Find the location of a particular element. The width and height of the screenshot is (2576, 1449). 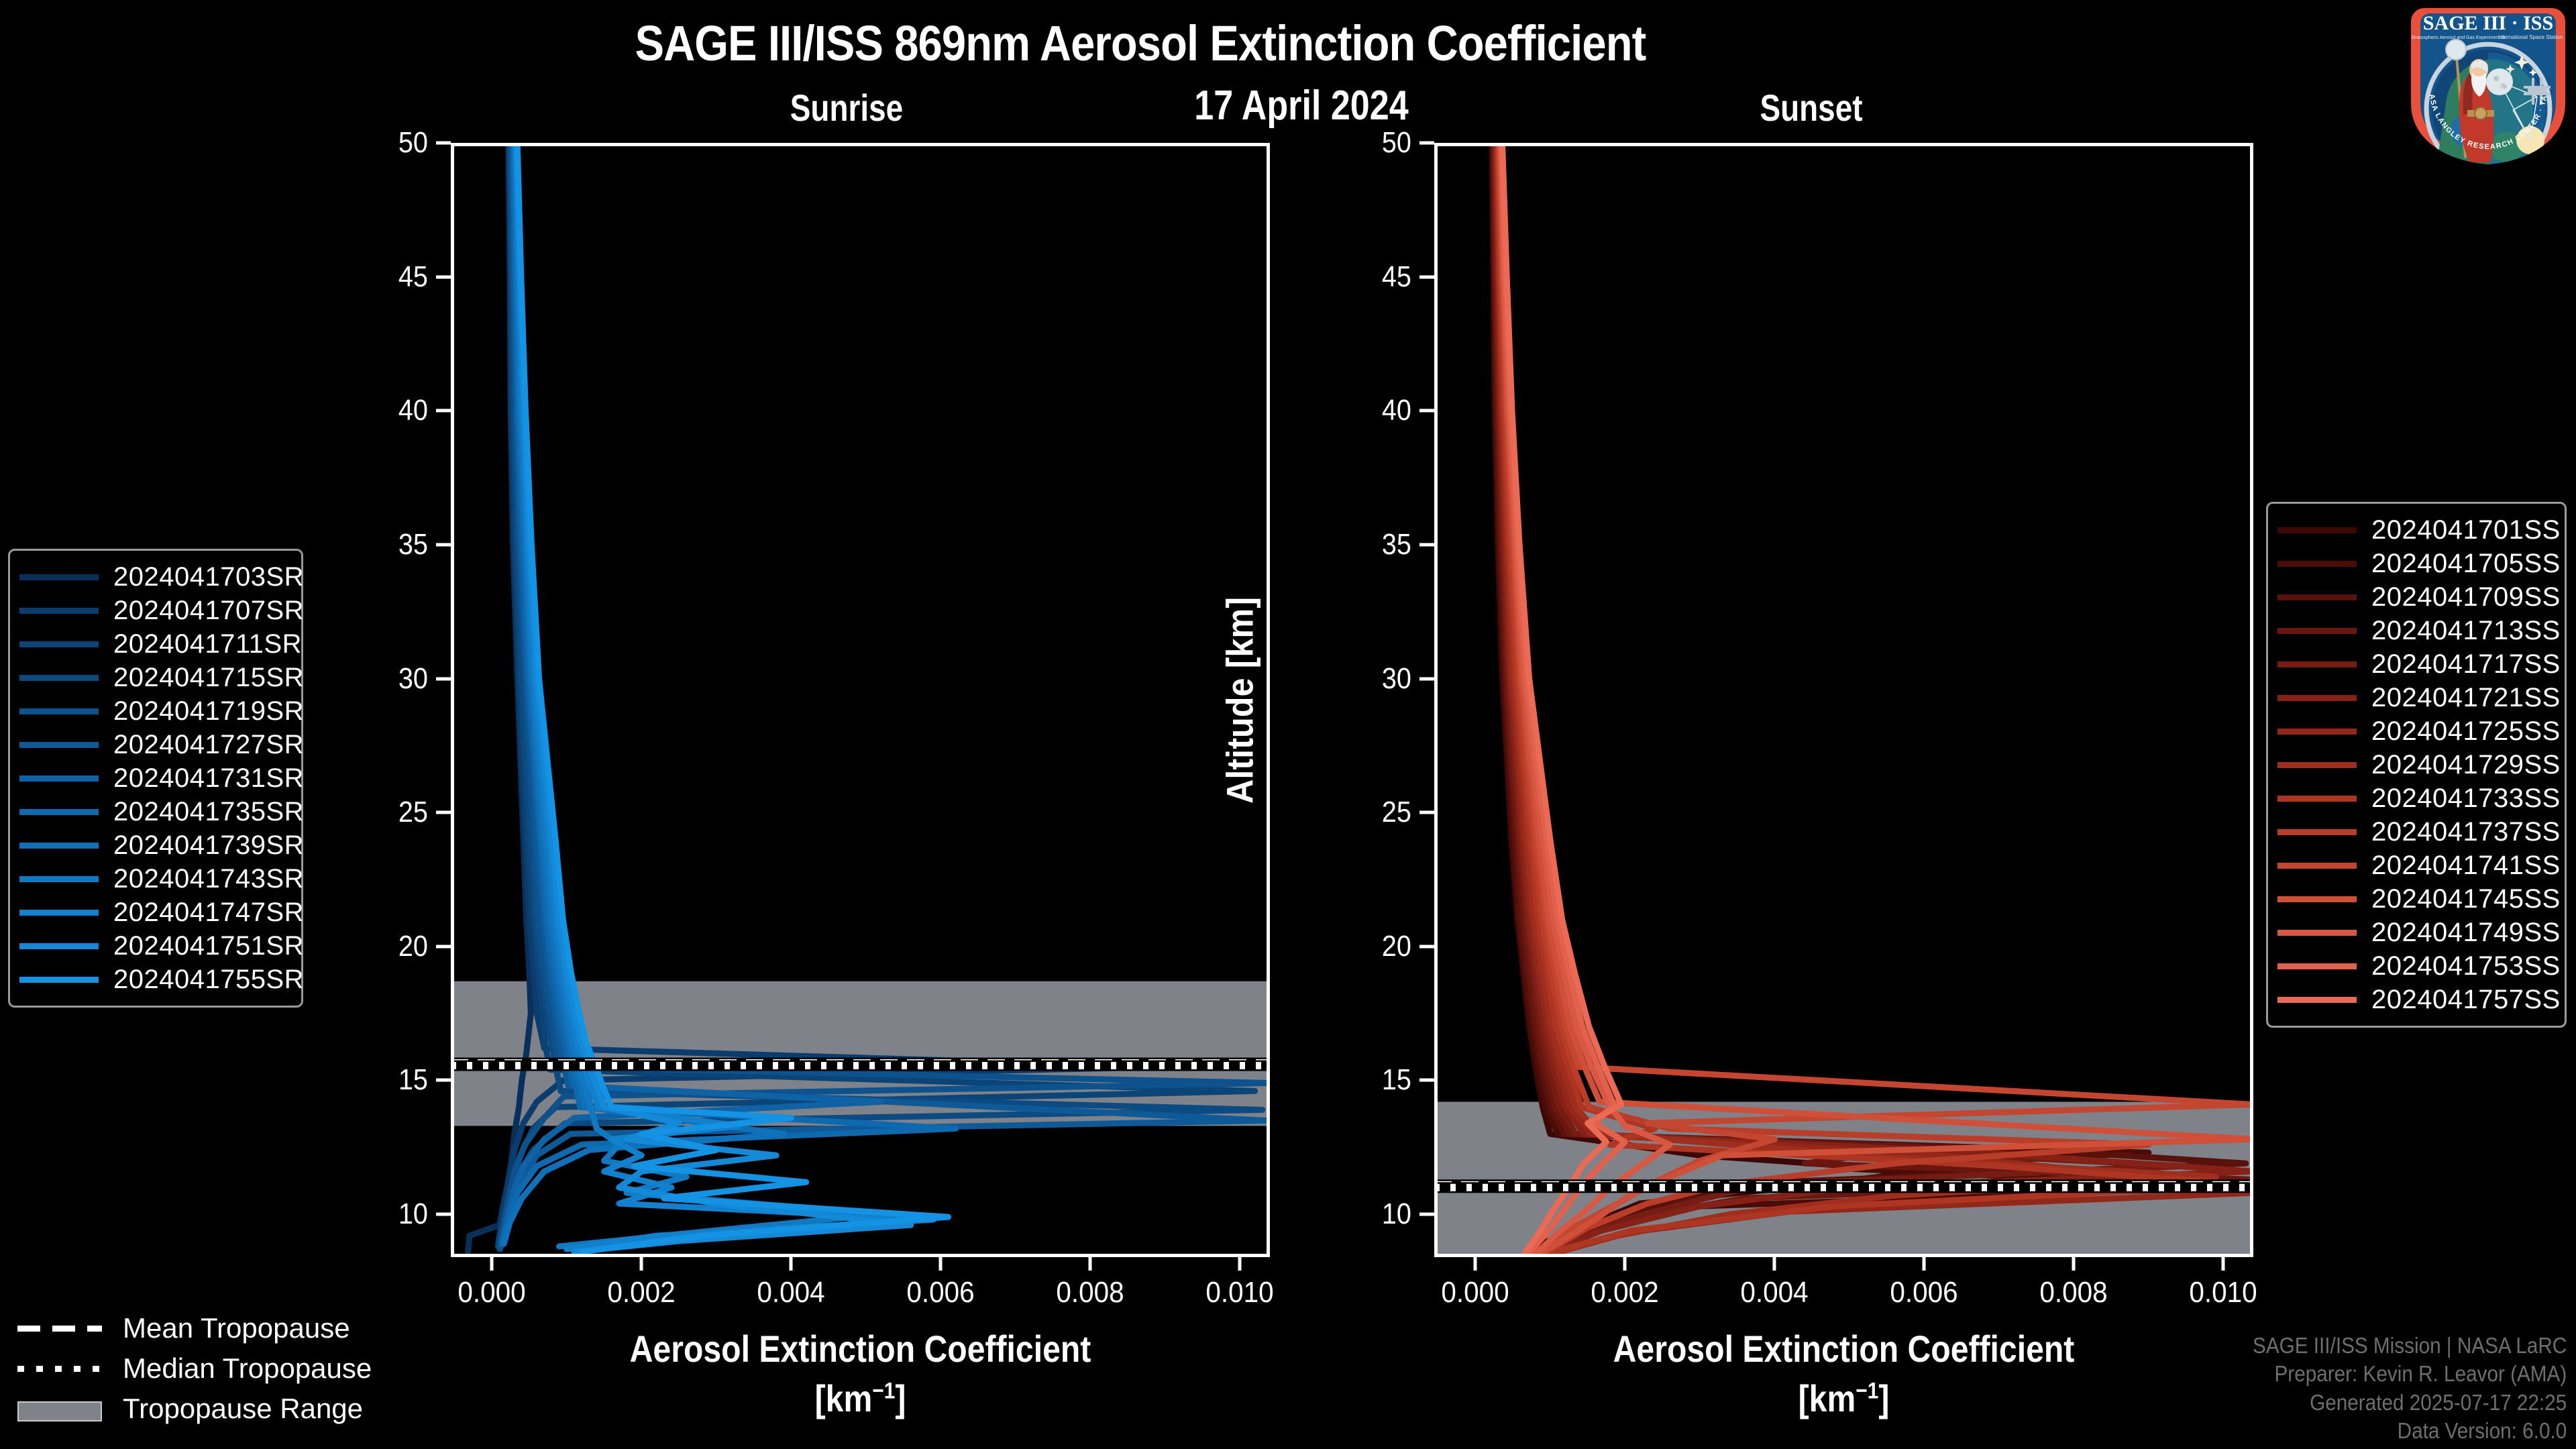

legend-item: 2024041719SR is located at coordinates (161, 711).